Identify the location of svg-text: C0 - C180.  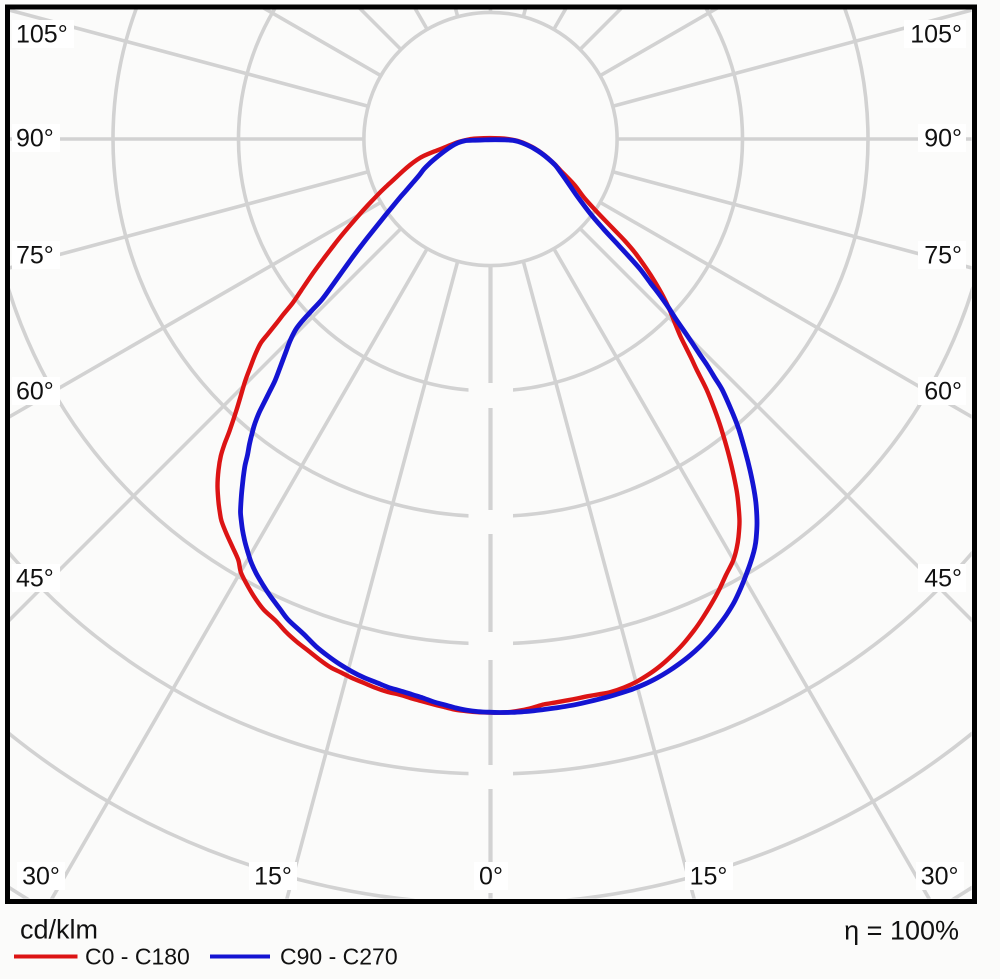
(137, 957).